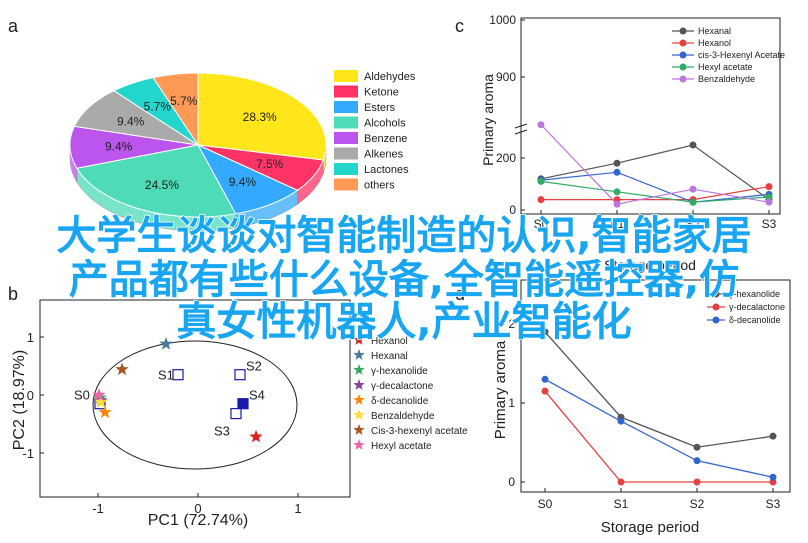 The image size is (808, 543). Describe the element at coordinates (166, 375) in the screenshot. I see `sample-label: S1` at that location.